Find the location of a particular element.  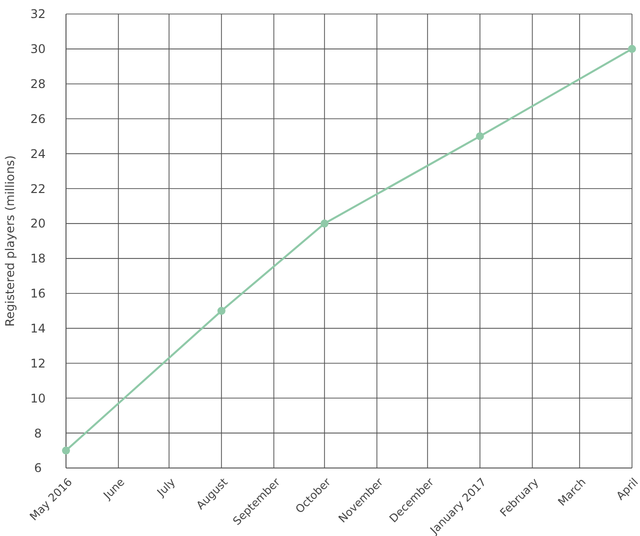

y-axis-title: Registered players (millions) is located at coordinates (10, 241).